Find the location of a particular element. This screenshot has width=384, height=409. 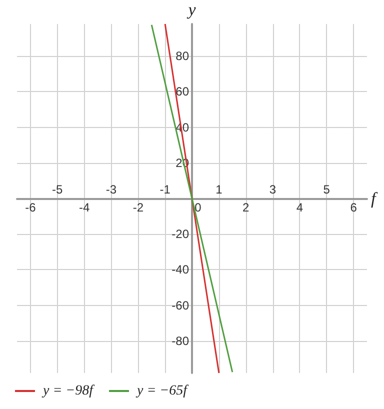

legend-label: y = −98f is located at coordinates (68, 391).